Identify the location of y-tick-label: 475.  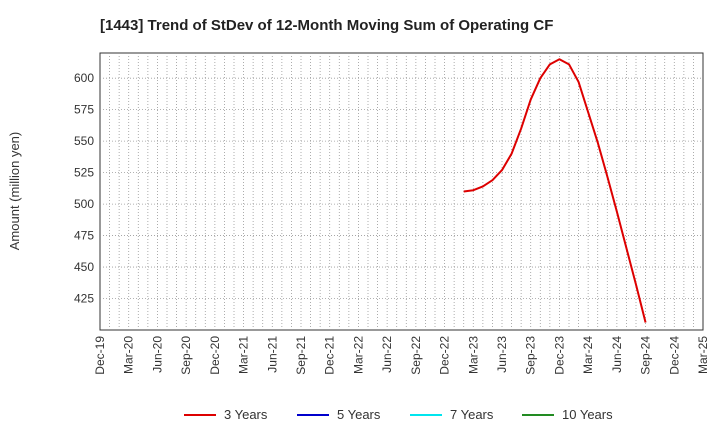
(84, 236).